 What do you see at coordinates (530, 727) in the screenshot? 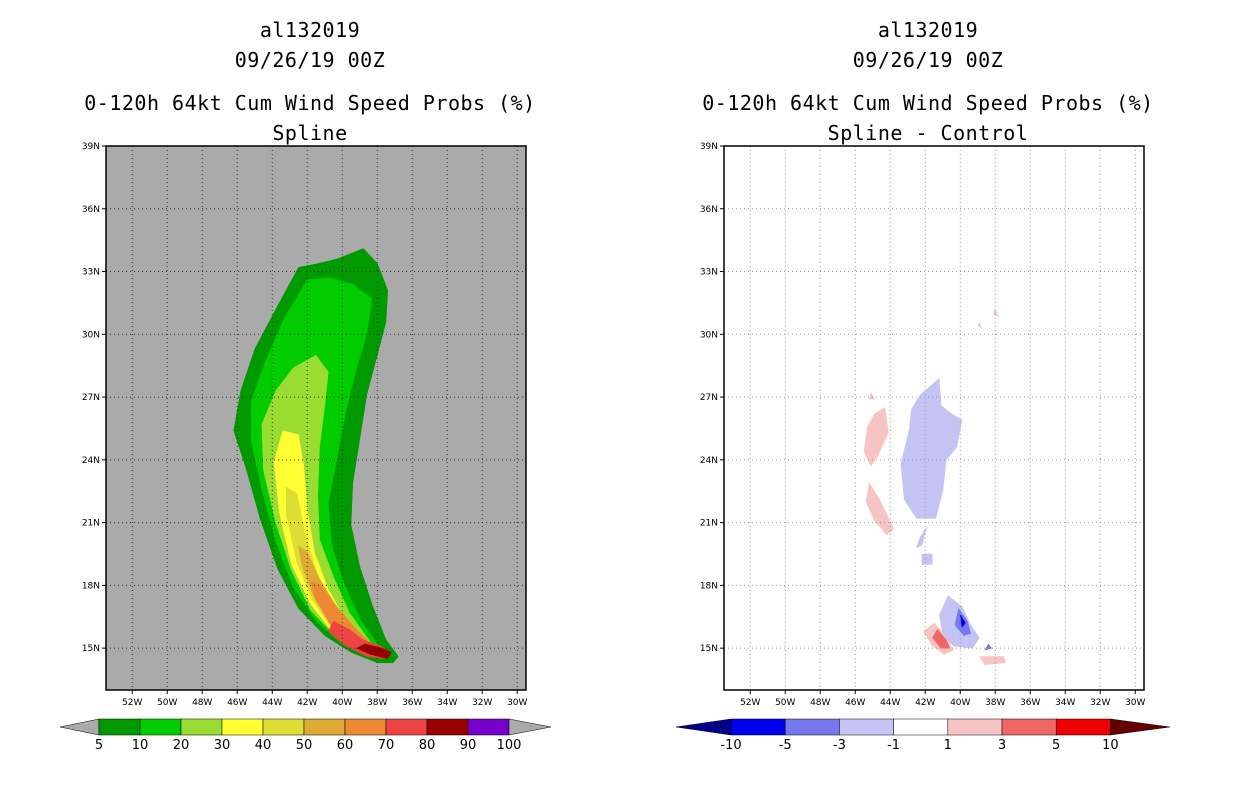
I see `left-colorbar-max-arrow` at bounding box center [530, 727].